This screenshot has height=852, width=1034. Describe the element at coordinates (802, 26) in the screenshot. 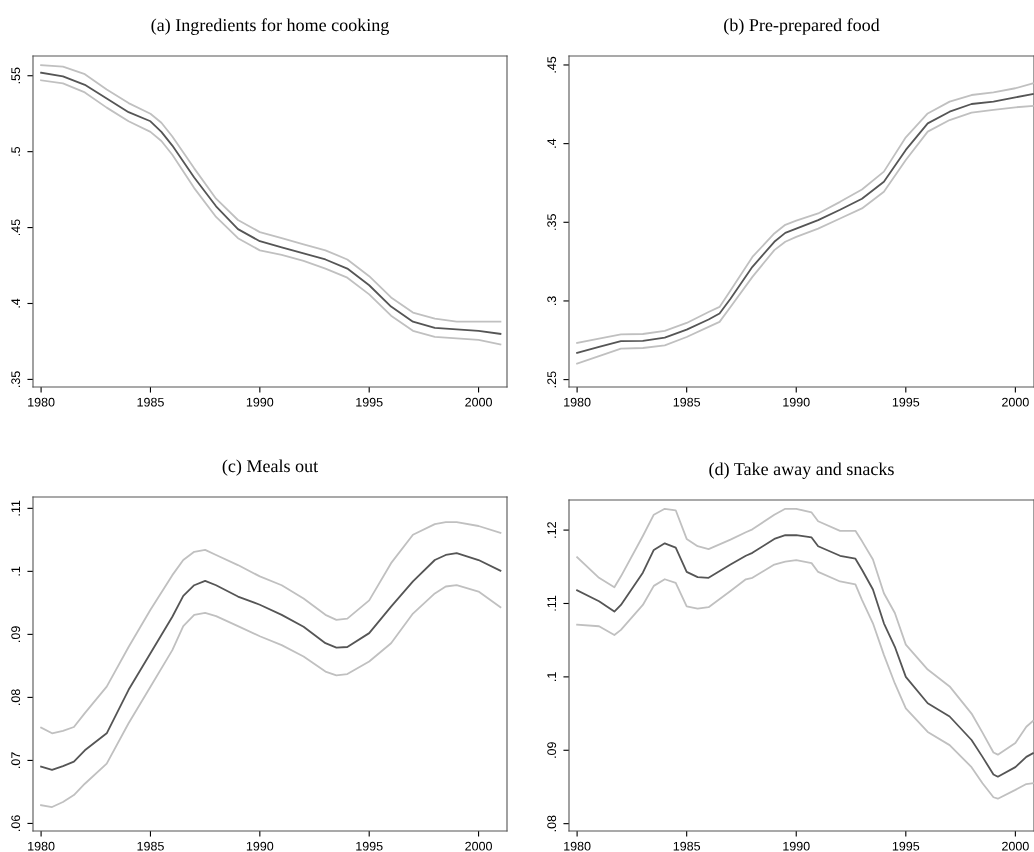

I see `chart-title: (b) Pre-prepared food` at that location.